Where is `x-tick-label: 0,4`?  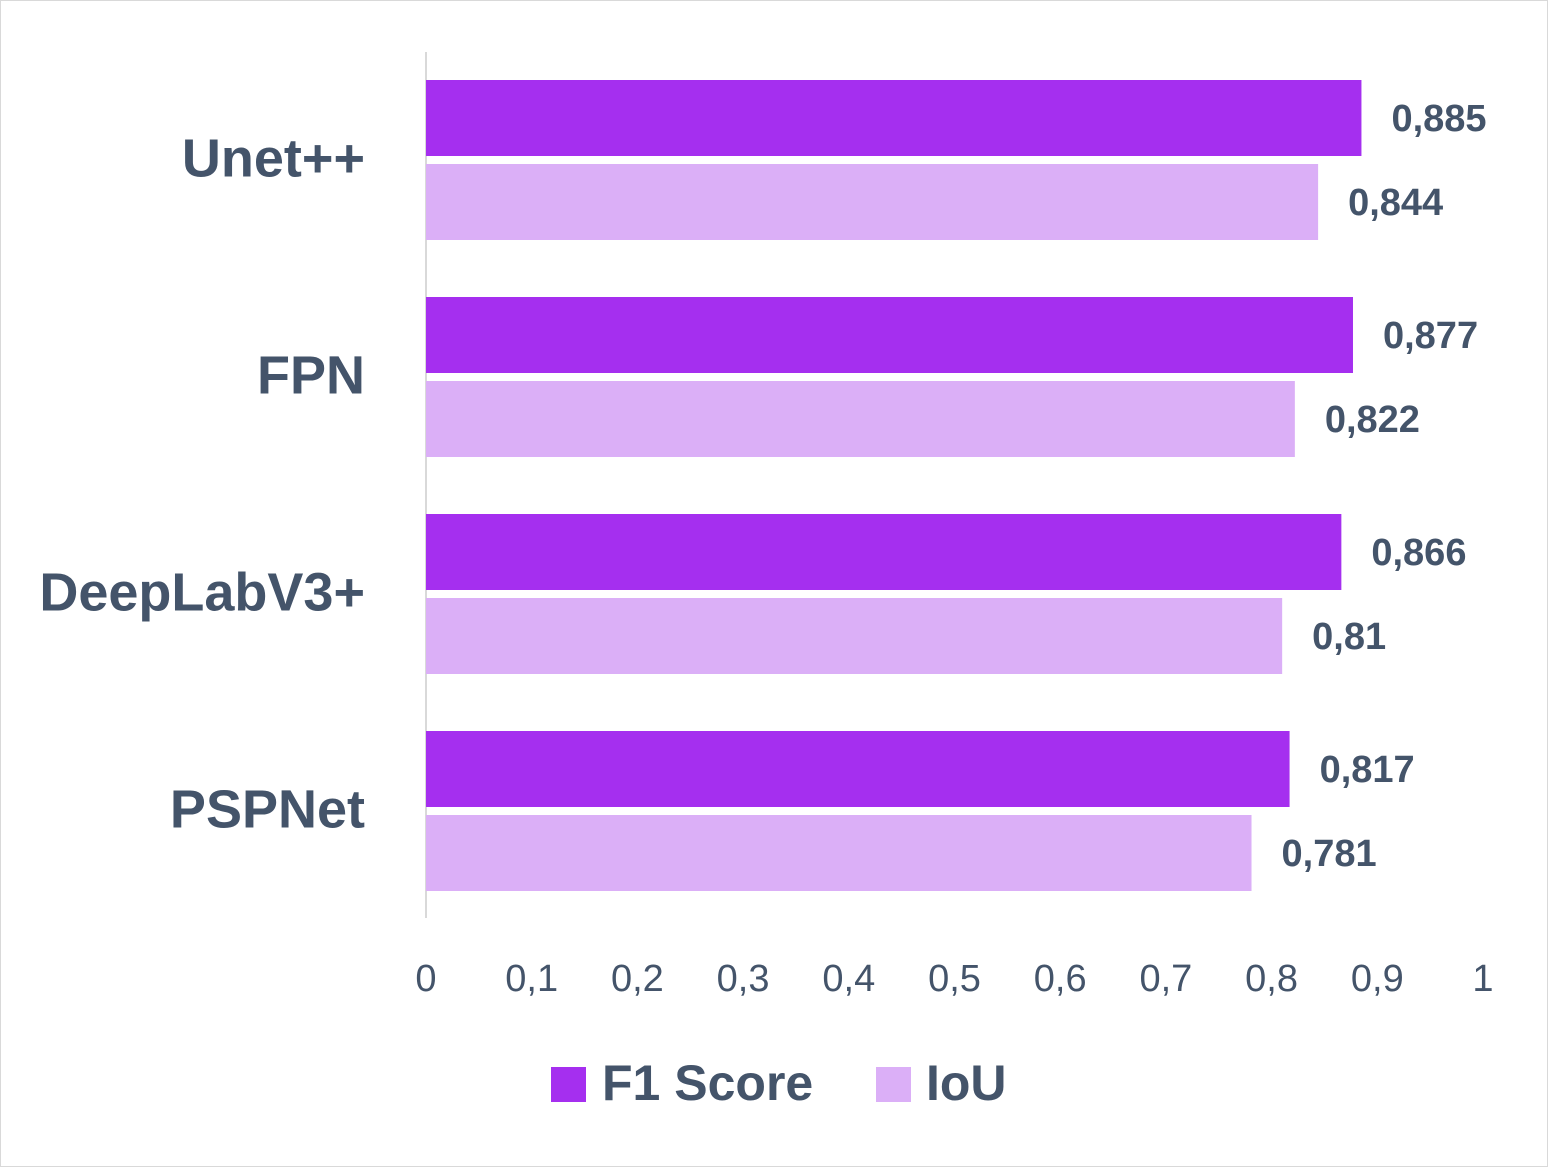 x-tick-label: 0,4 is located at coordinates (848, 979).